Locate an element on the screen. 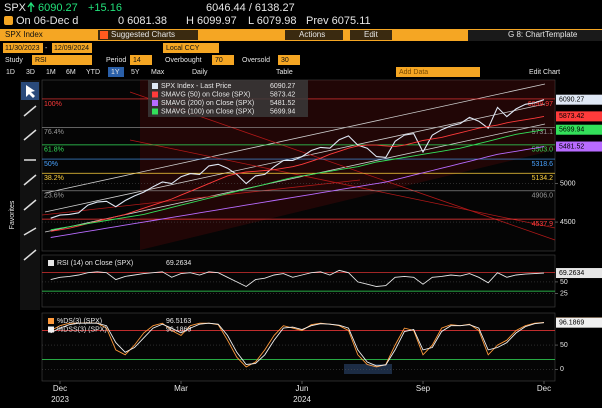 Image resolution: width=602 pixels, height=408 pixels. end-date: 12/09/2024 is located at coordinates (71, 48).